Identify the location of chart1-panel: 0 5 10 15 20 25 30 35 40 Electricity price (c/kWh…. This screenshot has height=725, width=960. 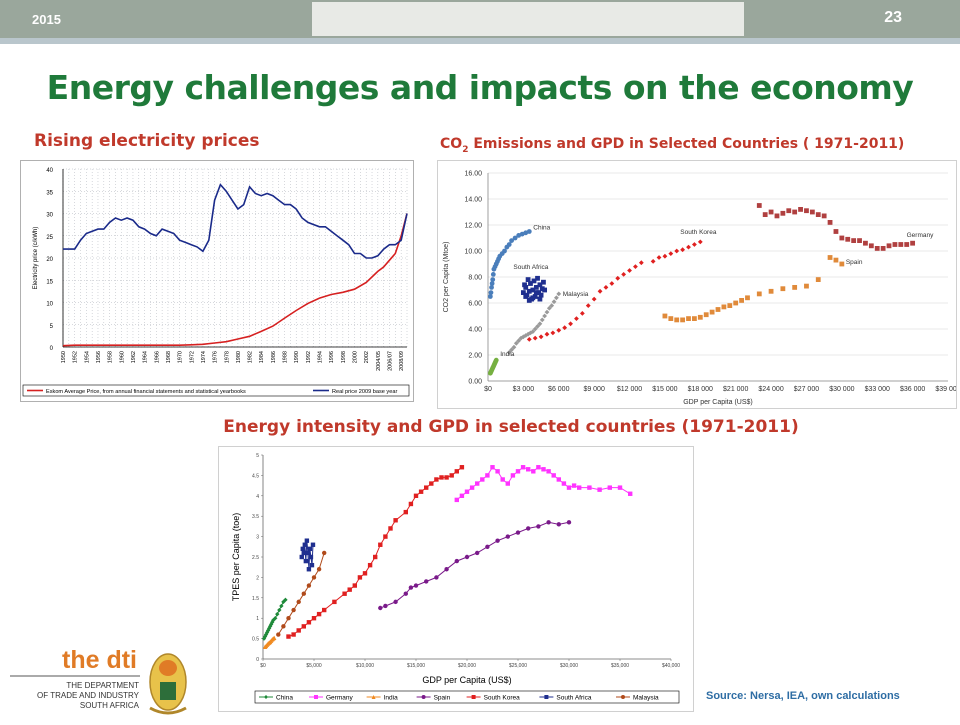
(217, 281).